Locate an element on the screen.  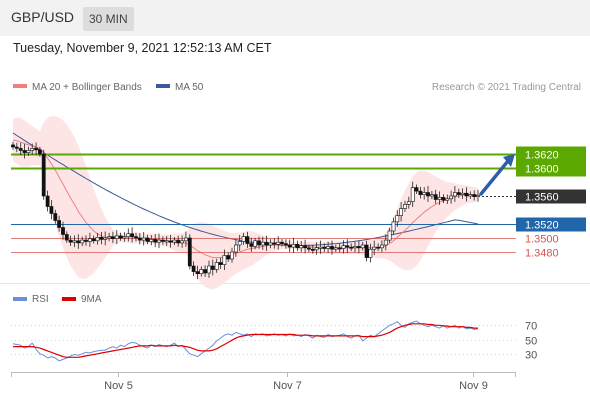
x-axis-layer: Nov 5 Nov 7 Nov 9 is located at coordinates (263, 382).